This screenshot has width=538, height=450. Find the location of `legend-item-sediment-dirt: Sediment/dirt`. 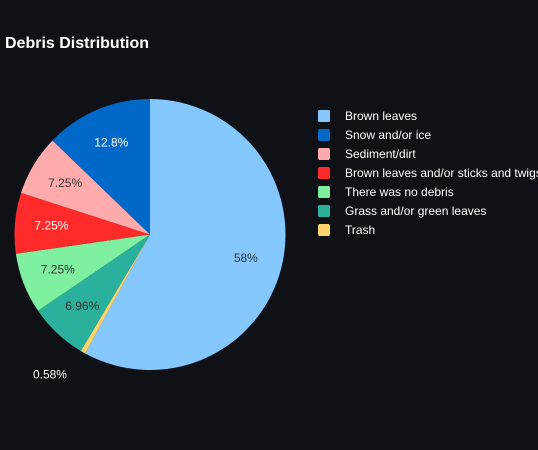

legend-item-sediment-dirt: Sediment/dirt is located at coordinates (428, 153).